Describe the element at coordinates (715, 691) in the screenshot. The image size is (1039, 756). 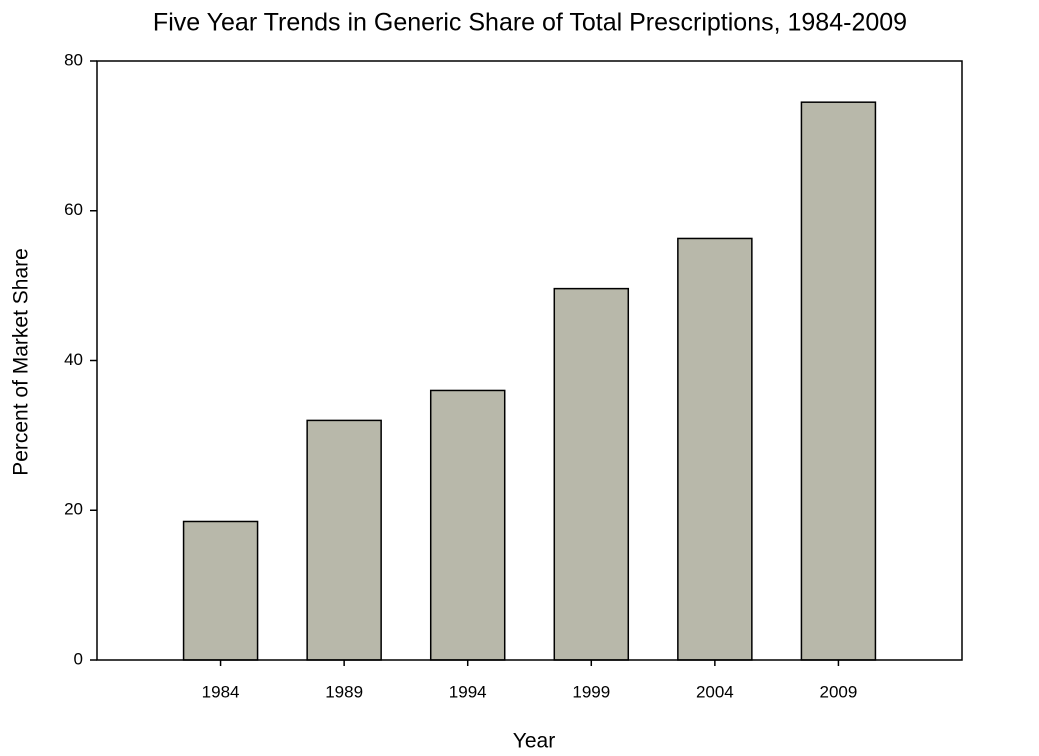
I see `x-tick-label: 2004` at that location.